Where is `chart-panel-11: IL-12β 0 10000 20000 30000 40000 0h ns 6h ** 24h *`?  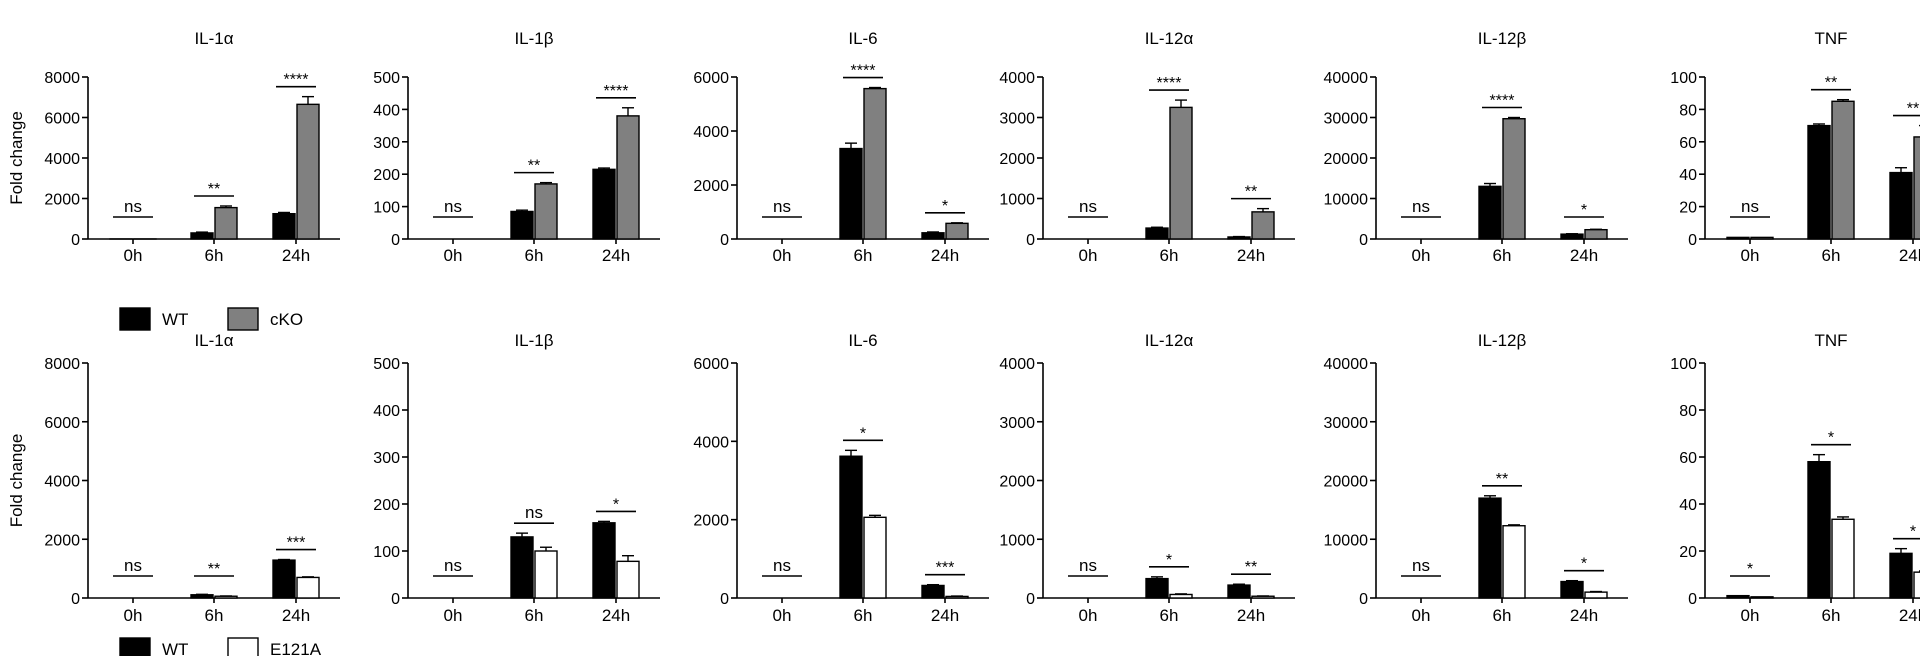 chart-panel-11: IL-12β 0 10000 20000 30000 40000 0h ns 6h ** 24h * is located at coordinates (1476, 478).